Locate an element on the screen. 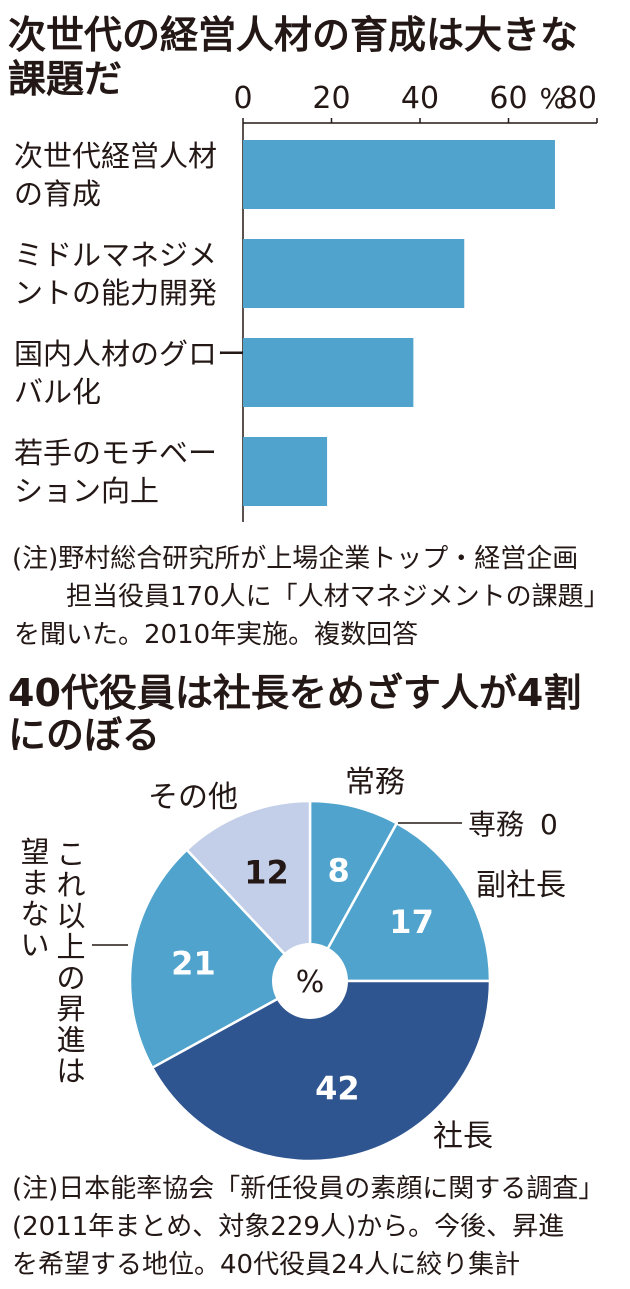  pie-chart-title-line2: にのぼる is located at coordinates (84, 735).